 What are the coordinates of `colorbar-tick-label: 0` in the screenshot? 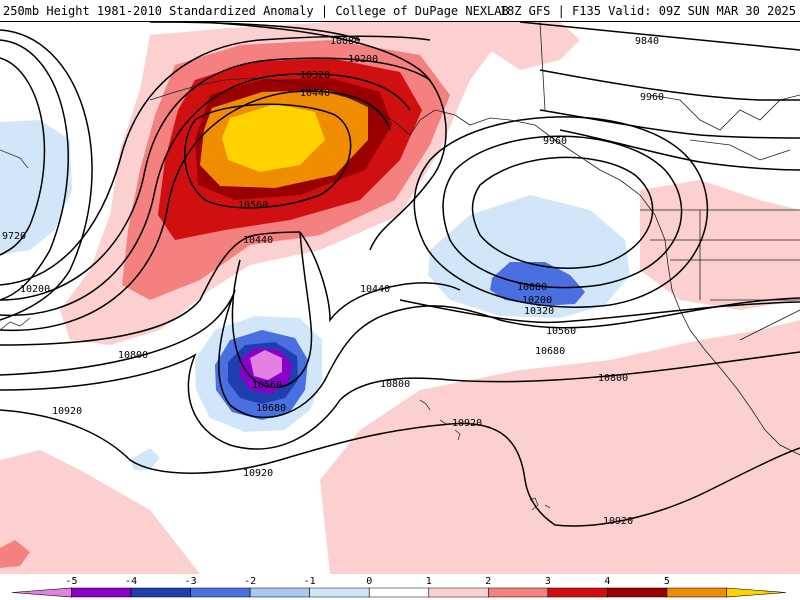 It's located at (369, 581).